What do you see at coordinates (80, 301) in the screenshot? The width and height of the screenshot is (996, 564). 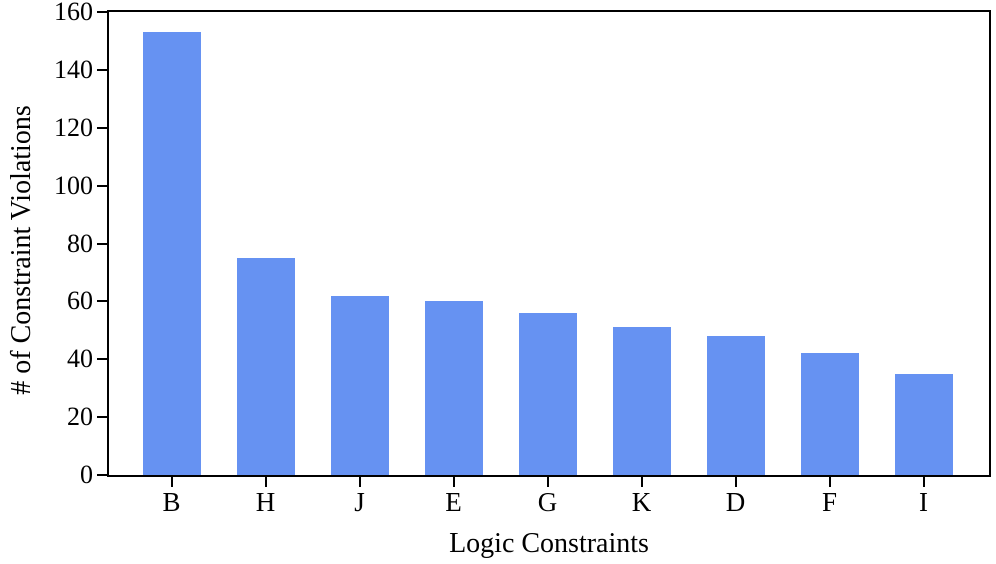 I see `y-tick-label: 60` at bounding box center [80, 301].